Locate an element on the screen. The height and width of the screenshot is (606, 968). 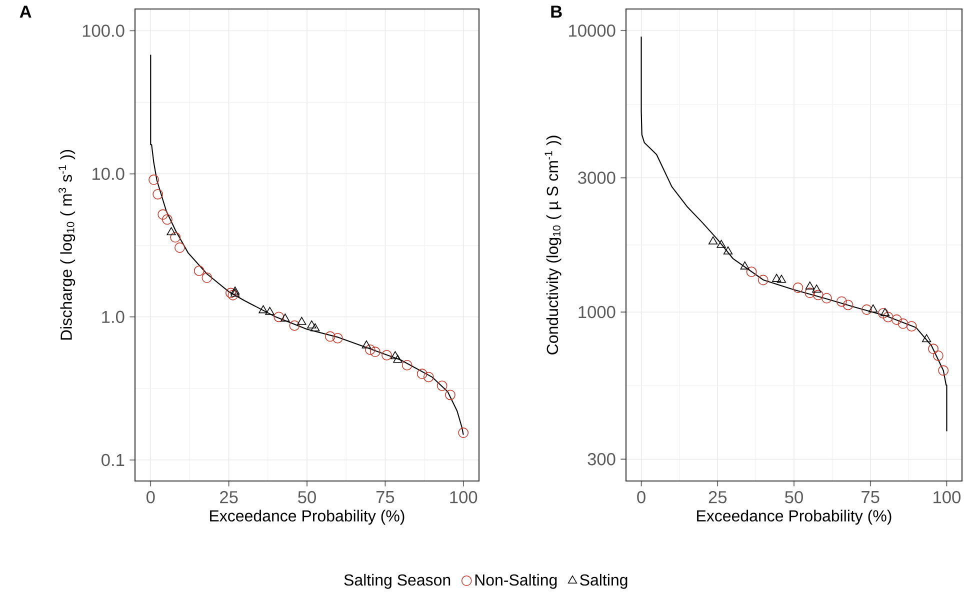
y-axis-title: Discharge ( log$_{10}$ ( m$^{3}$ s$^{-1}$ )) is located at coordinates (67, 245).